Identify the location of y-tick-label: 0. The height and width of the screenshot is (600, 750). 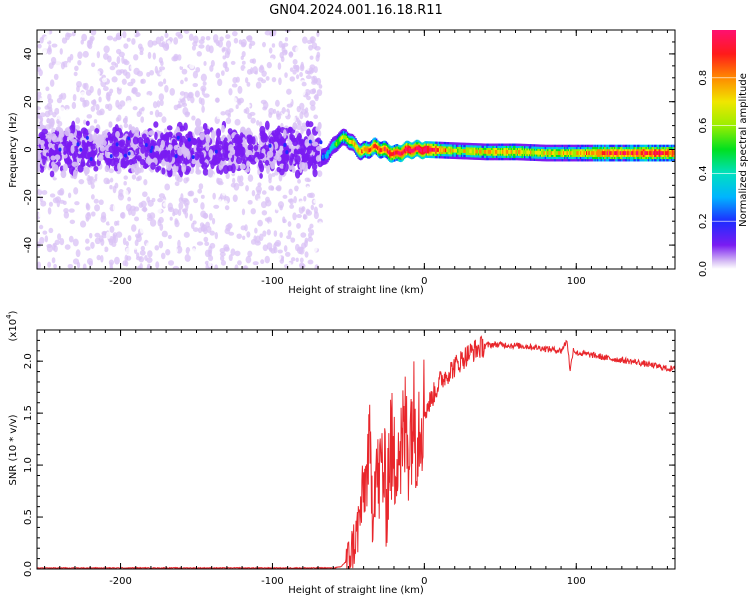
(28, 149).